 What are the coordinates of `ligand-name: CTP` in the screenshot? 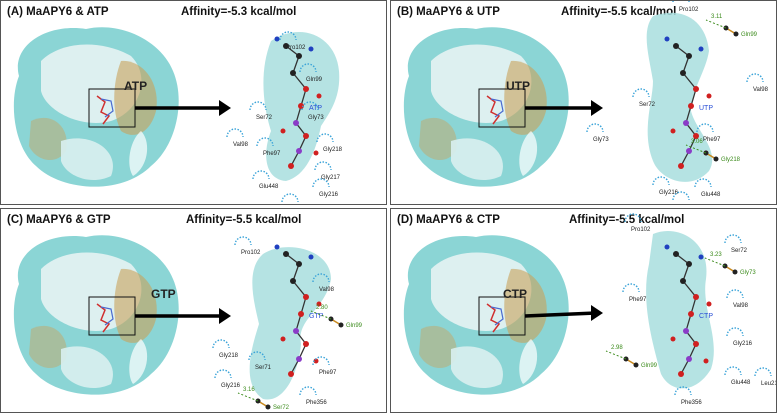 It's located at (706, 316).